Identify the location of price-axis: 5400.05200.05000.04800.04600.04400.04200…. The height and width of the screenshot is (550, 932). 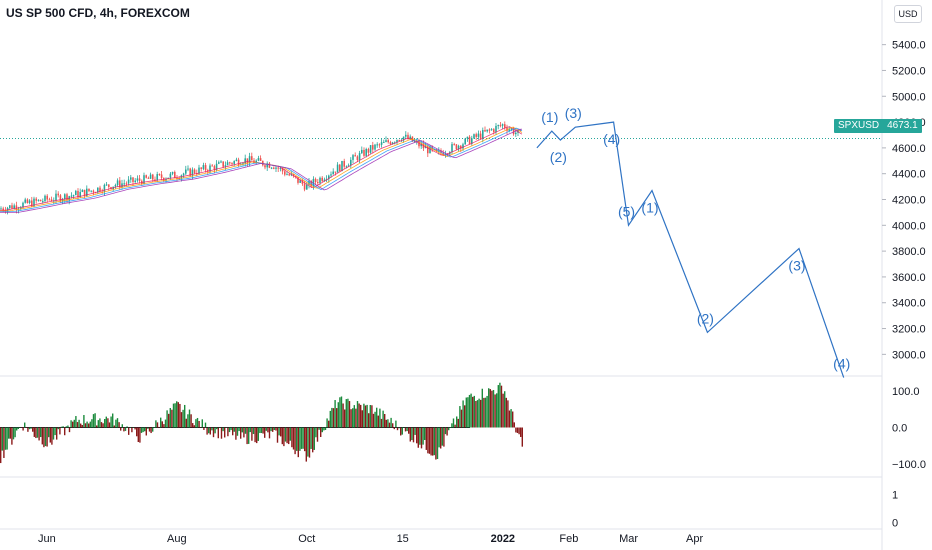
(904, 285).